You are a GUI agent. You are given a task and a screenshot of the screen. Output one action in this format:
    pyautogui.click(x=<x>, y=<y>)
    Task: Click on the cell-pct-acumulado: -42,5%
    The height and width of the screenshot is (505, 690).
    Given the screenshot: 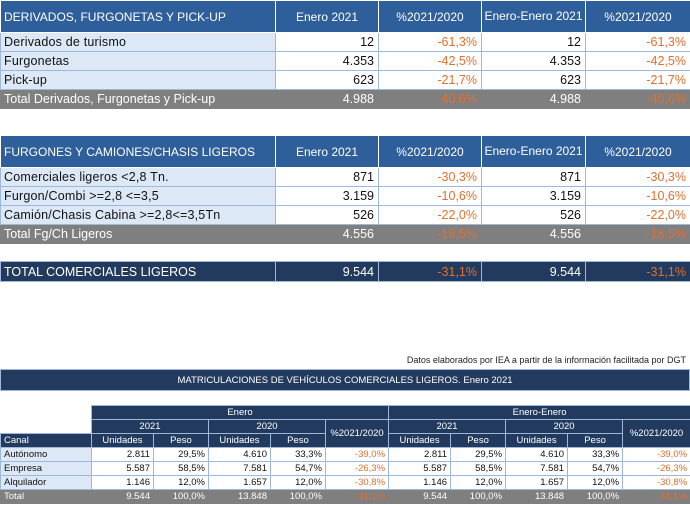 What is the action you would take?
    pyautogui.click(x=637, y=61)
    